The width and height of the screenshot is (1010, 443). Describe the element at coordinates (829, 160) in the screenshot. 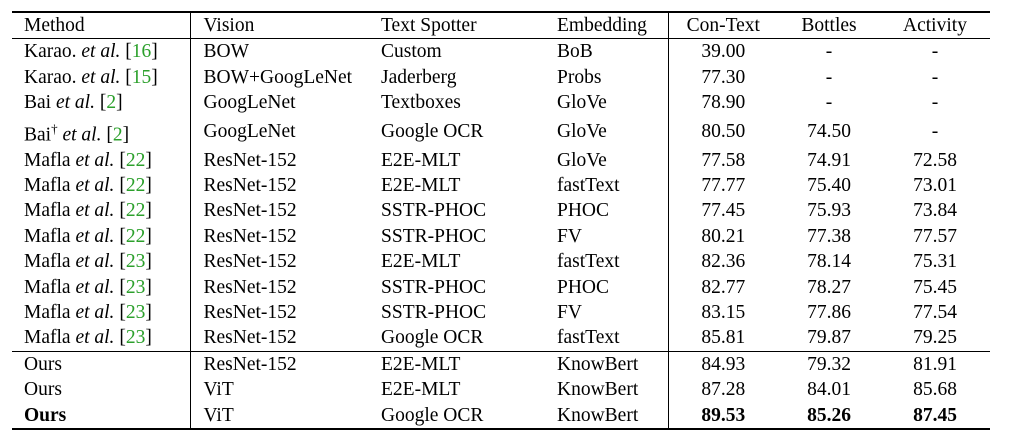

I see `bottles-cell: 74.91` at that location.